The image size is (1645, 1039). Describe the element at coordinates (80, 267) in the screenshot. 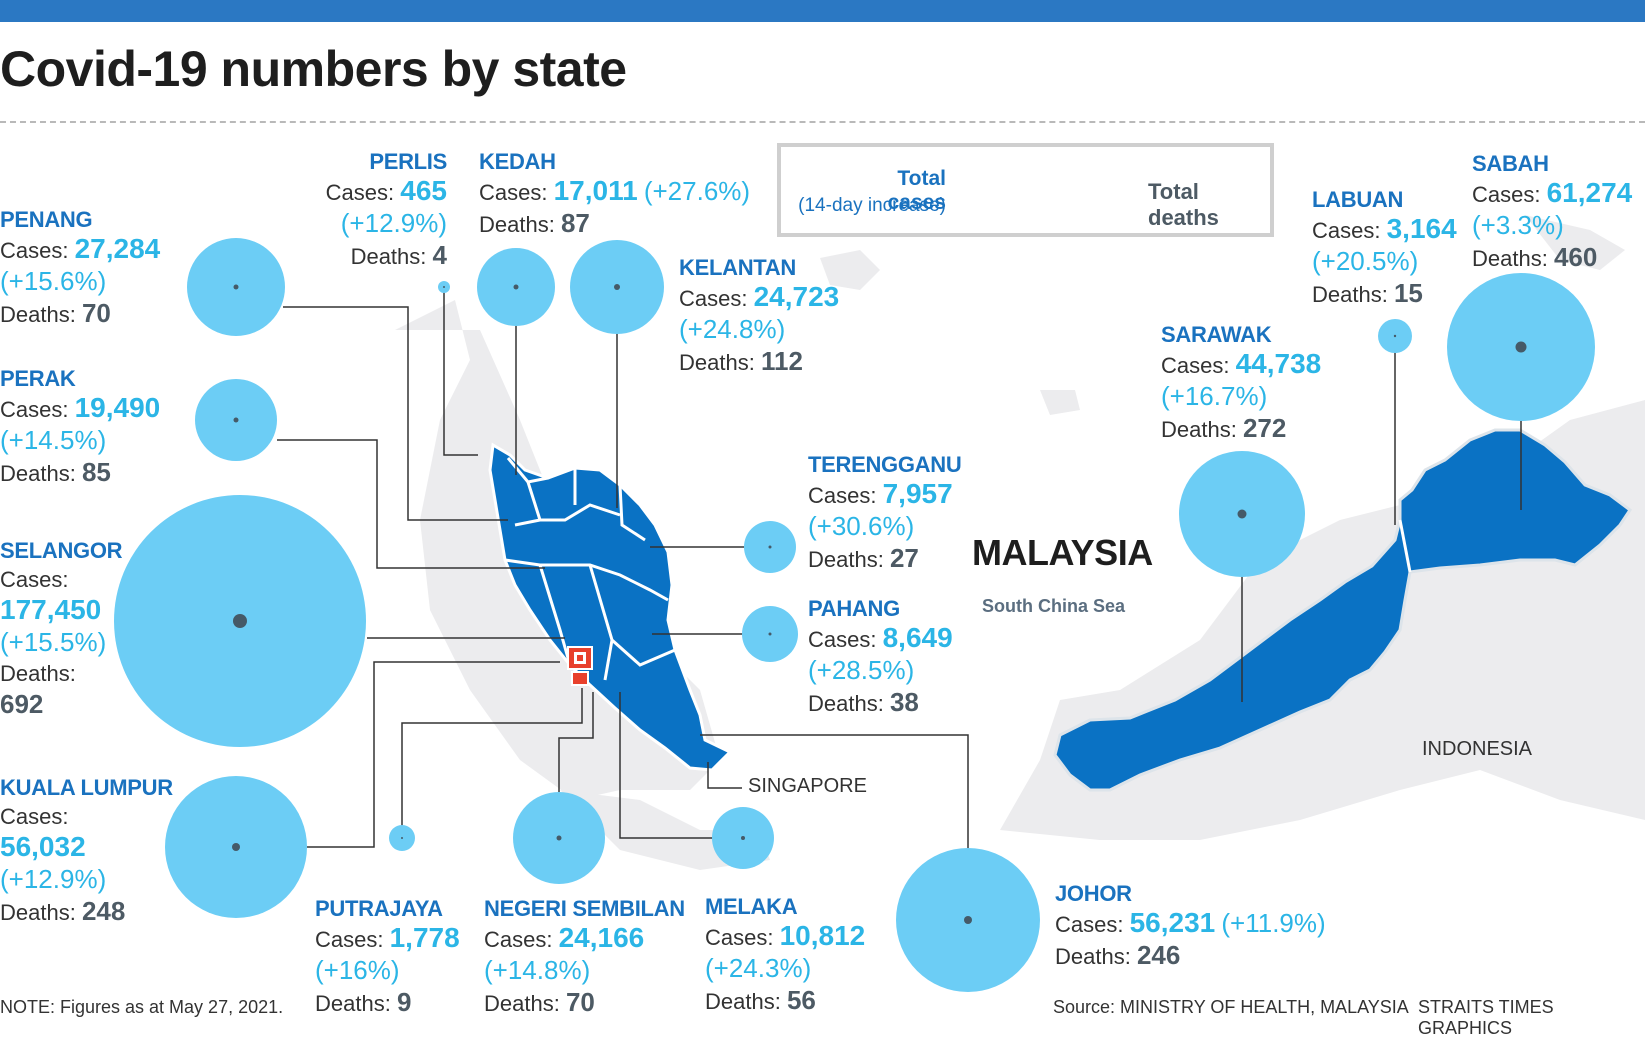

I see `state-label-penang: PENANG Cases: 27,284 (+15.6%) Deaths: 70` at that location.